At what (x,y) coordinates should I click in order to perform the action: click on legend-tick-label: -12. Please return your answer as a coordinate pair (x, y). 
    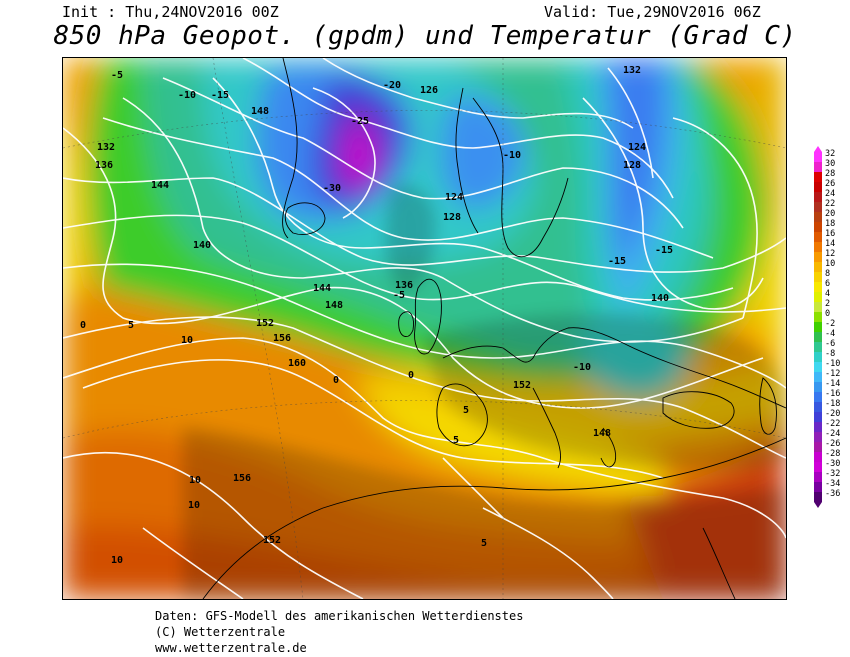
    Looking at the image, I should click on (832, 374).